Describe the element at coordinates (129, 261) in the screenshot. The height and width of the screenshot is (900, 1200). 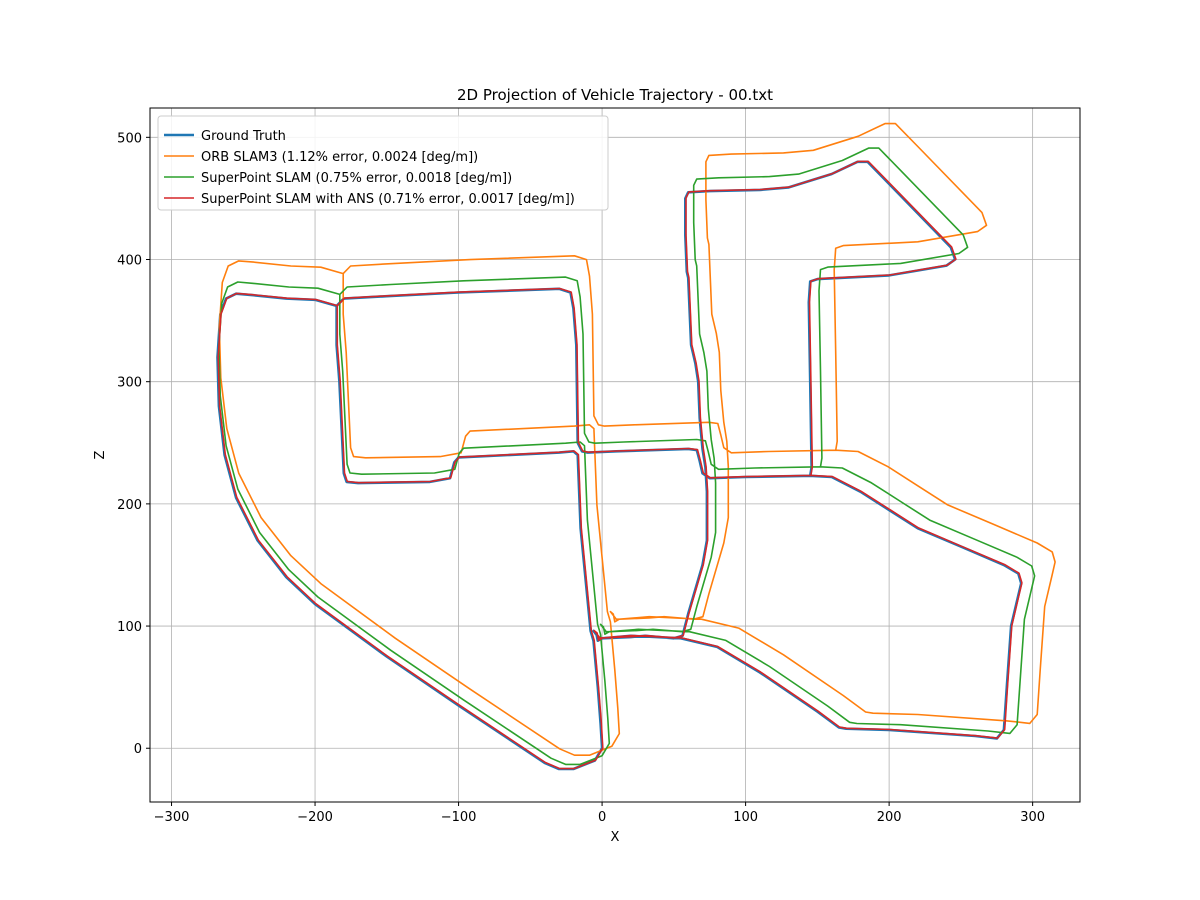
I see `y-tick-label: 400` at that location.